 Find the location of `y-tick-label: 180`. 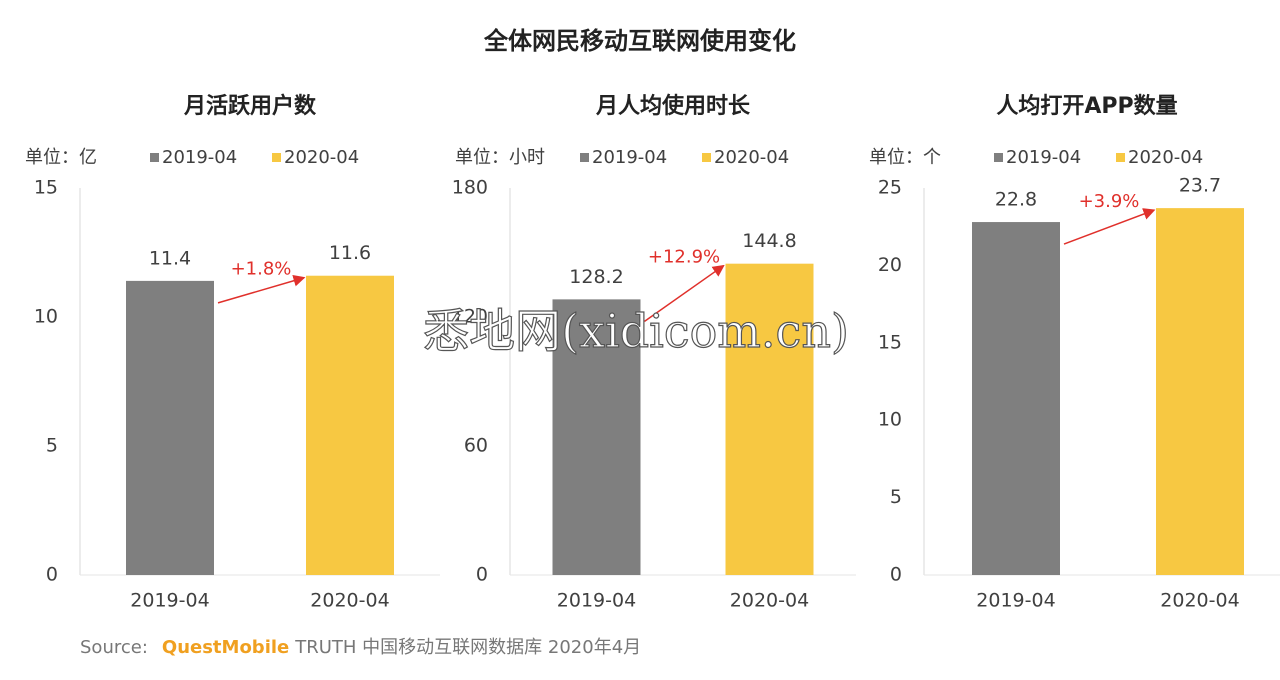

y-tick-label: 180 is located at coordinates (470, 188).